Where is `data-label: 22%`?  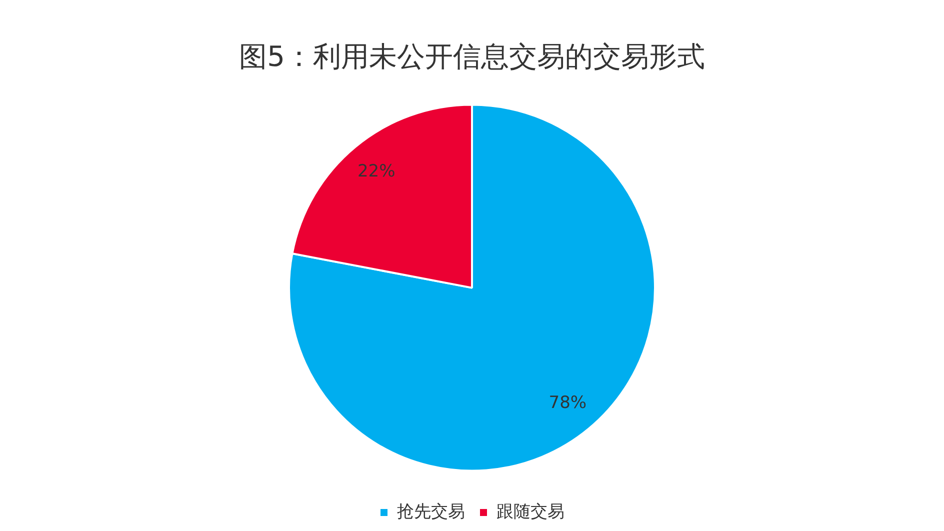 data-label: 22% is located at coordinates (376, 172).